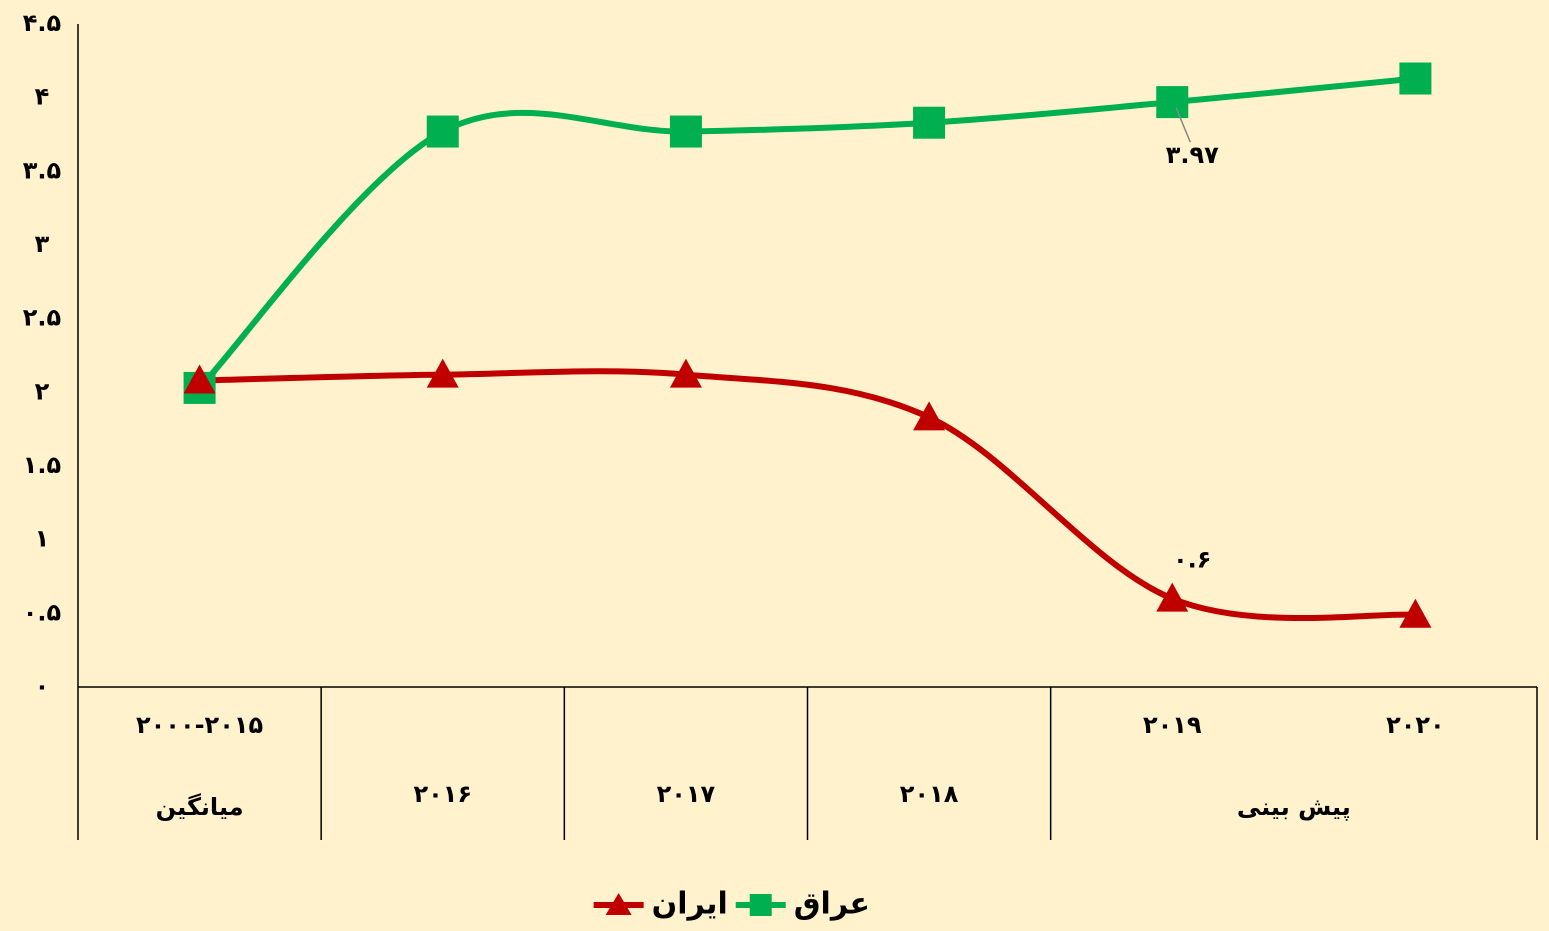 The image size is (1549, 931). Describe the element at coordinates (1294, 807) in the screenshot. I see `category-group-label: پیش بینی` at that location.